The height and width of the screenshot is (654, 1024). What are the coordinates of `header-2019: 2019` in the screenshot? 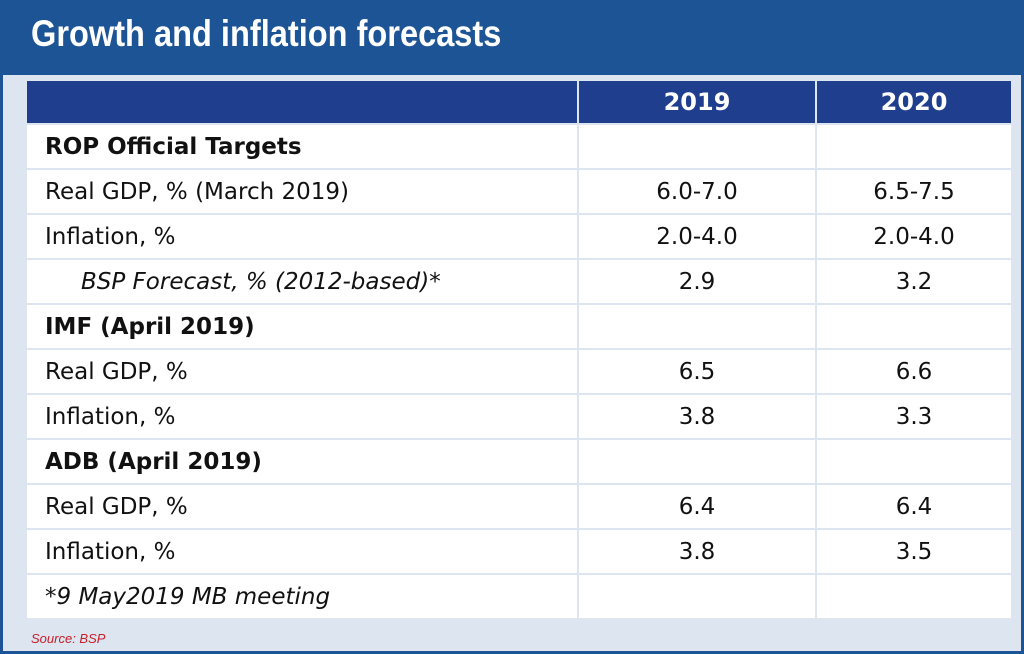 It's located at (697, 102).